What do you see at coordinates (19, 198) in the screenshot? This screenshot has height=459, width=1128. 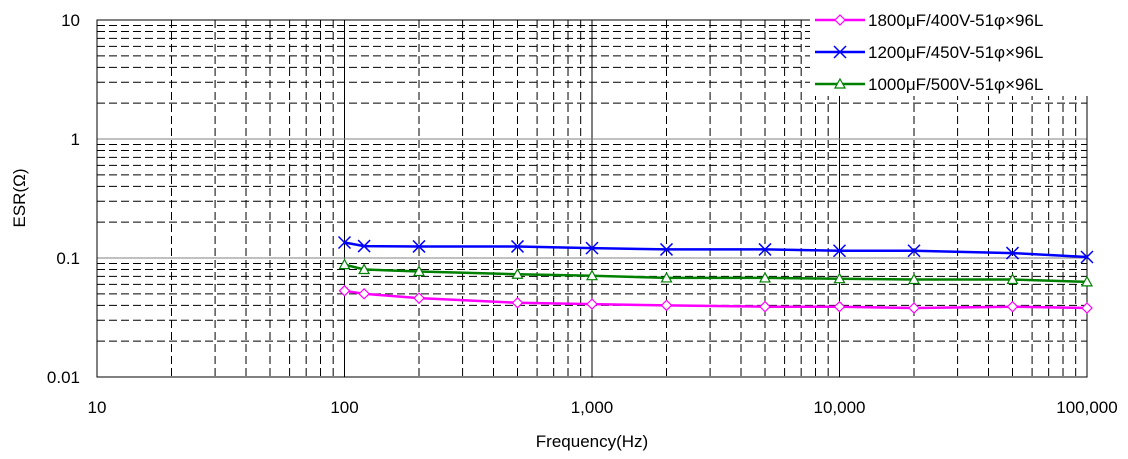 I see `y-axis-label: ESR(Ω)` at bounding box center [19, 198].